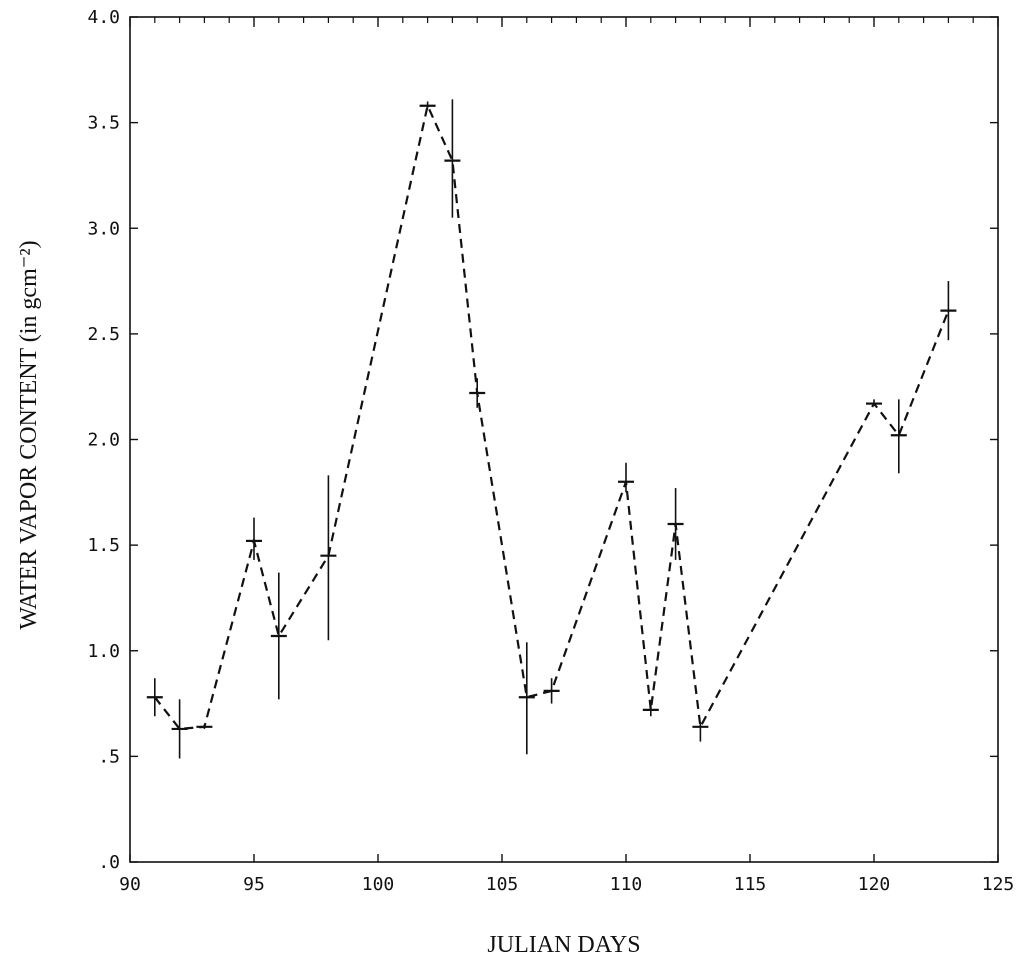  I want to click on x-tick-label: 95, so click(254, 884).